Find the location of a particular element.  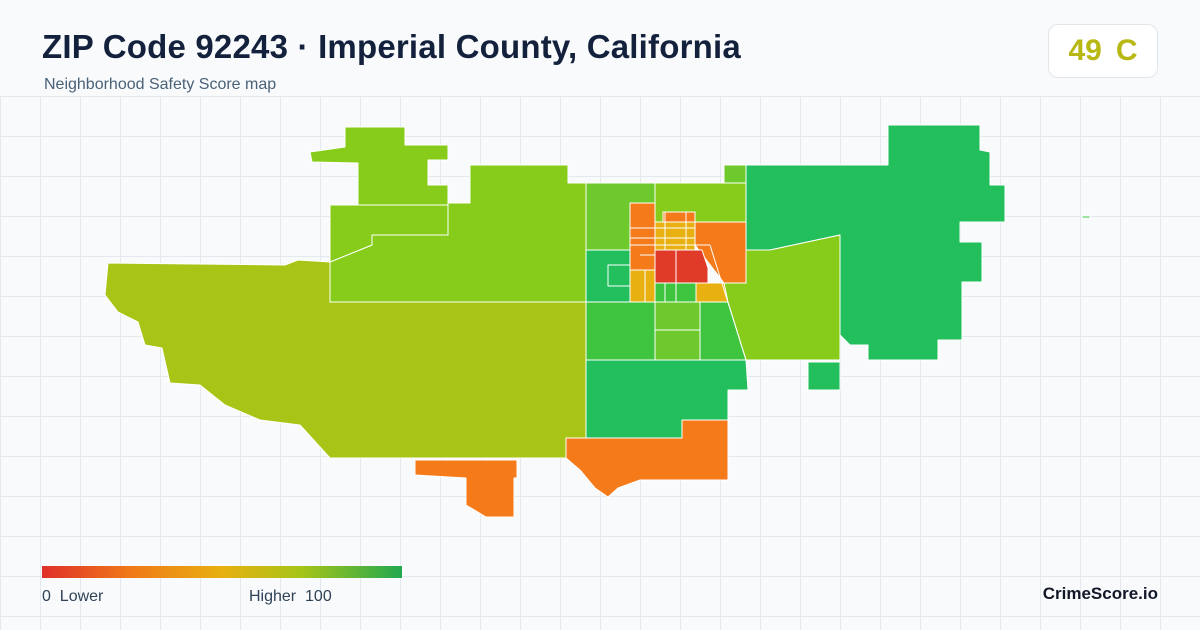

map-region-southeast-orange is located at coordinates (647, 458).